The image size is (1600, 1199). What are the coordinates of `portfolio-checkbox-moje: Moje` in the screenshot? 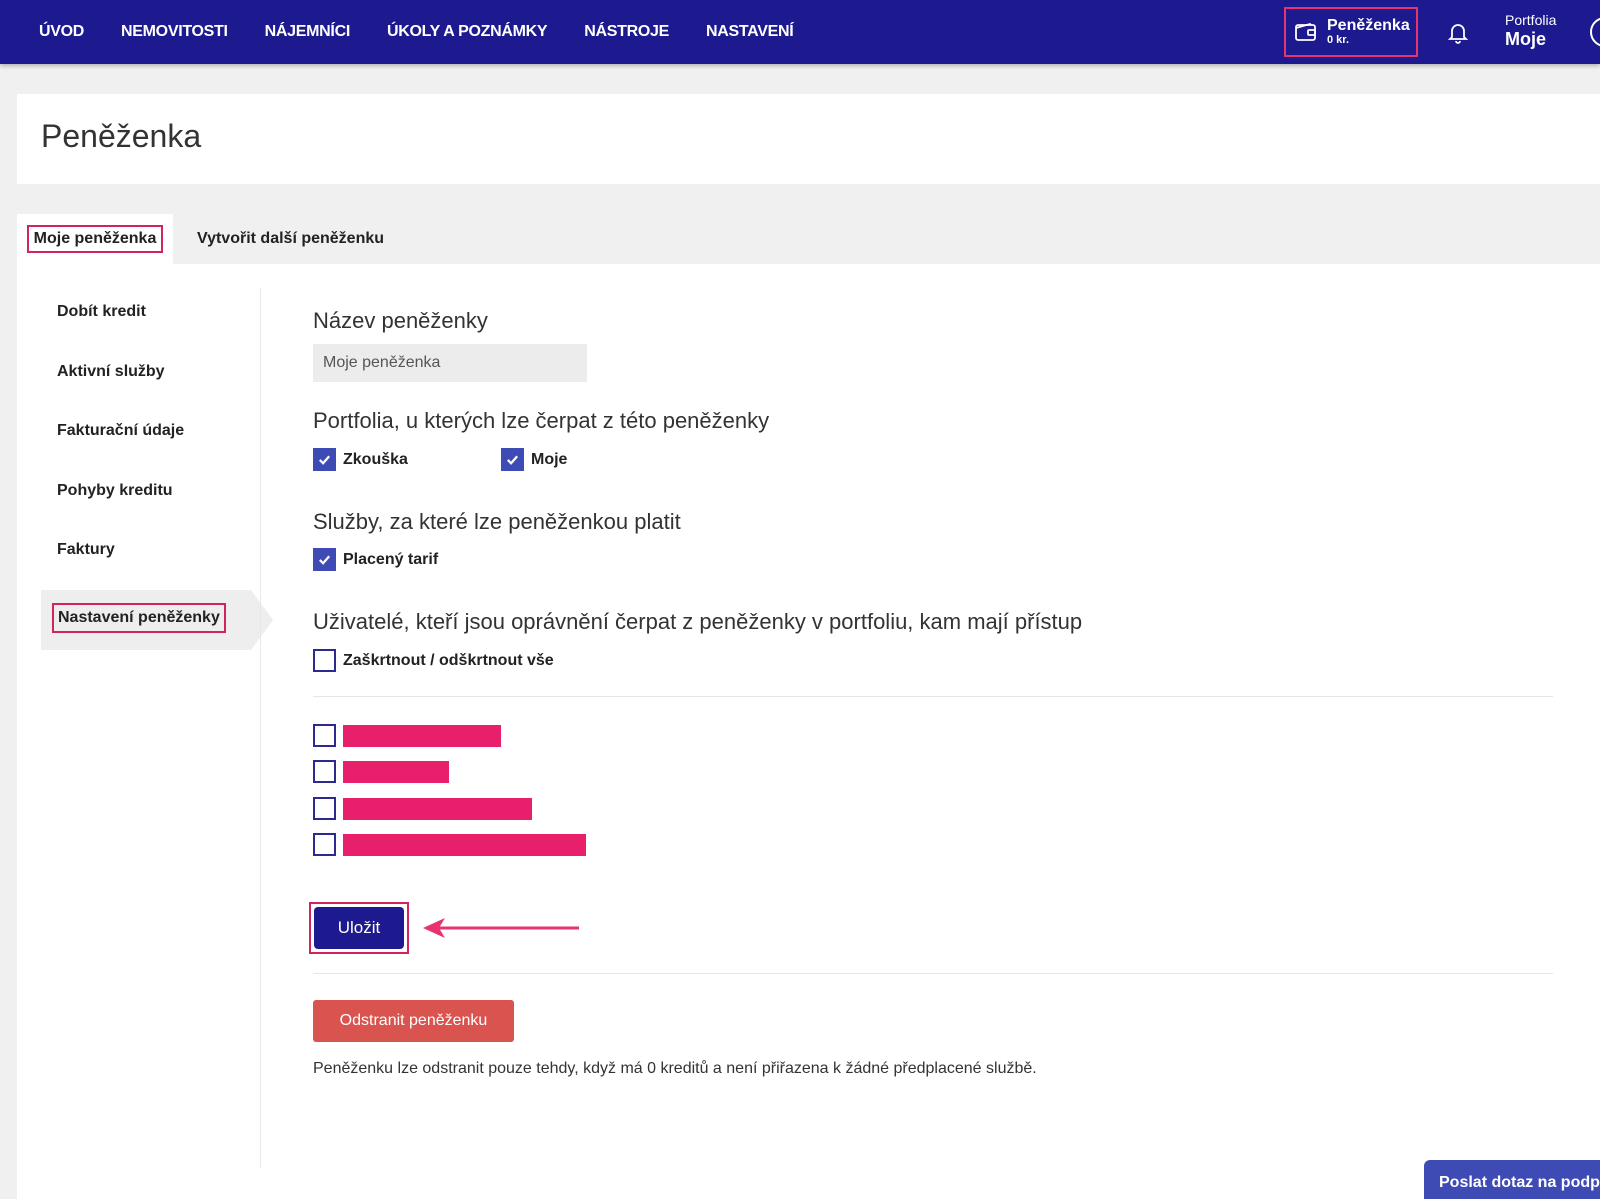 It's located at (534, 459).